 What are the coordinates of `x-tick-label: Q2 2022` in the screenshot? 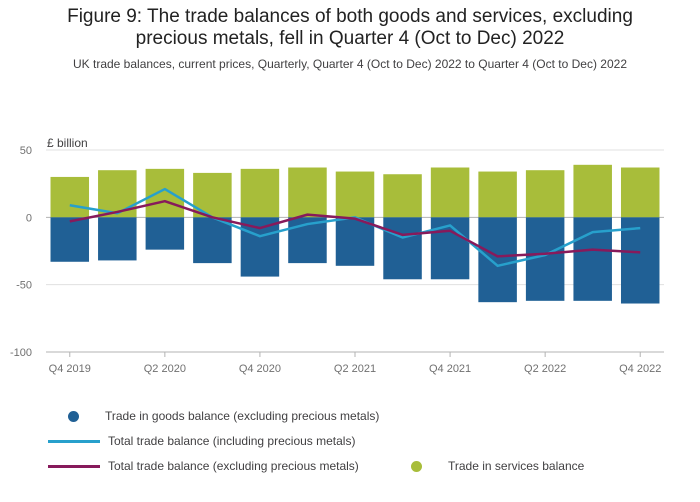 It's located at (545, 369).